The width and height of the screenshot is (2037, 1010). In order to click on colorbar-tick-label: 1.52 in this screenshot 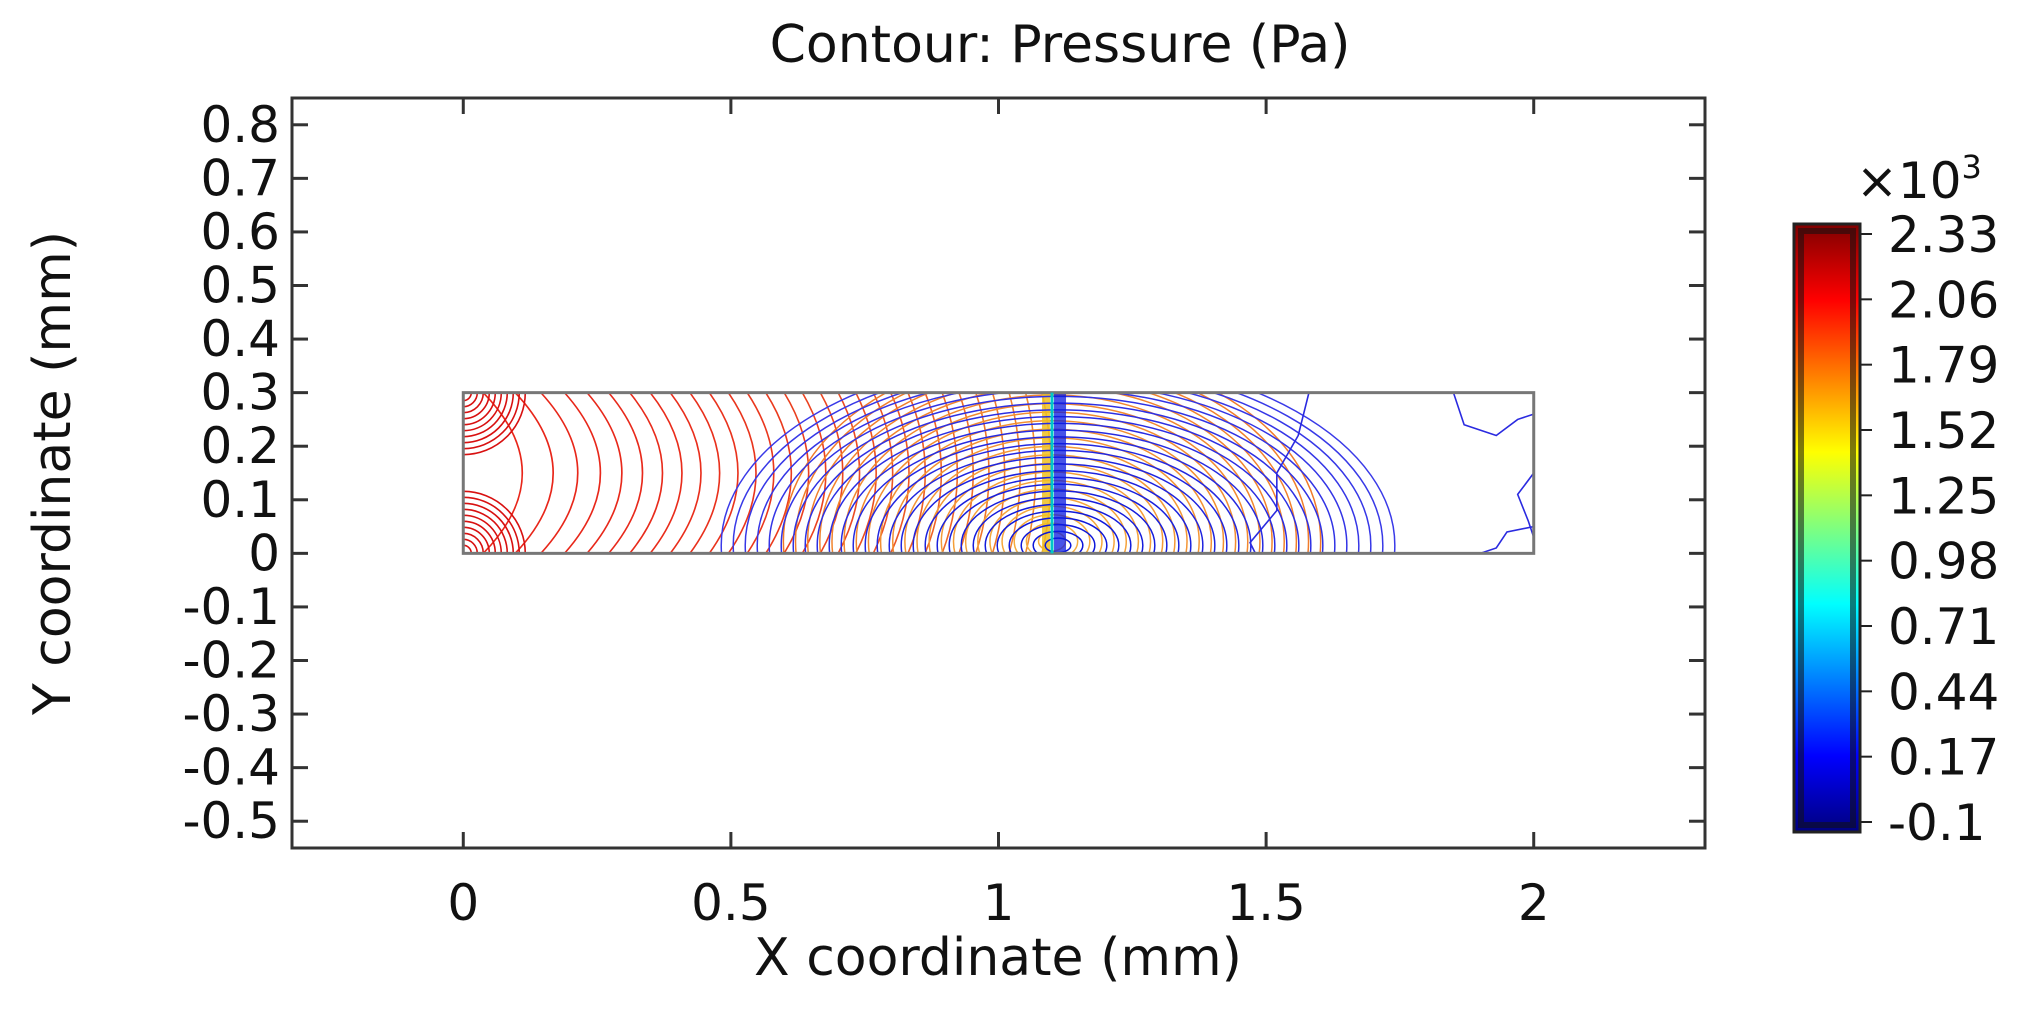, I will do `click(1943, 431)`.